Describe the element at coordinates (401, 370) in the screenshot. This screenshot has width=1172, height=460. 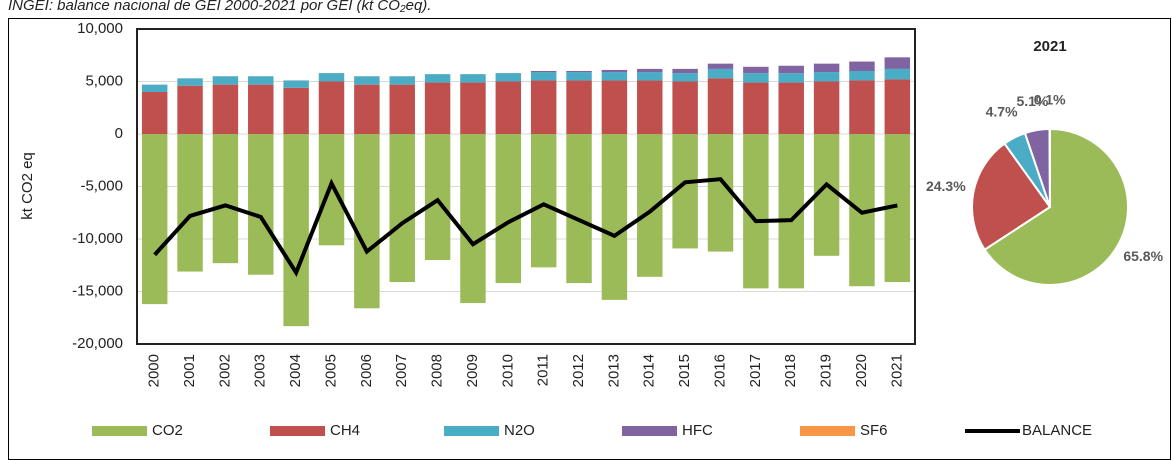
I see `x-tick-label: 2007` at that location.